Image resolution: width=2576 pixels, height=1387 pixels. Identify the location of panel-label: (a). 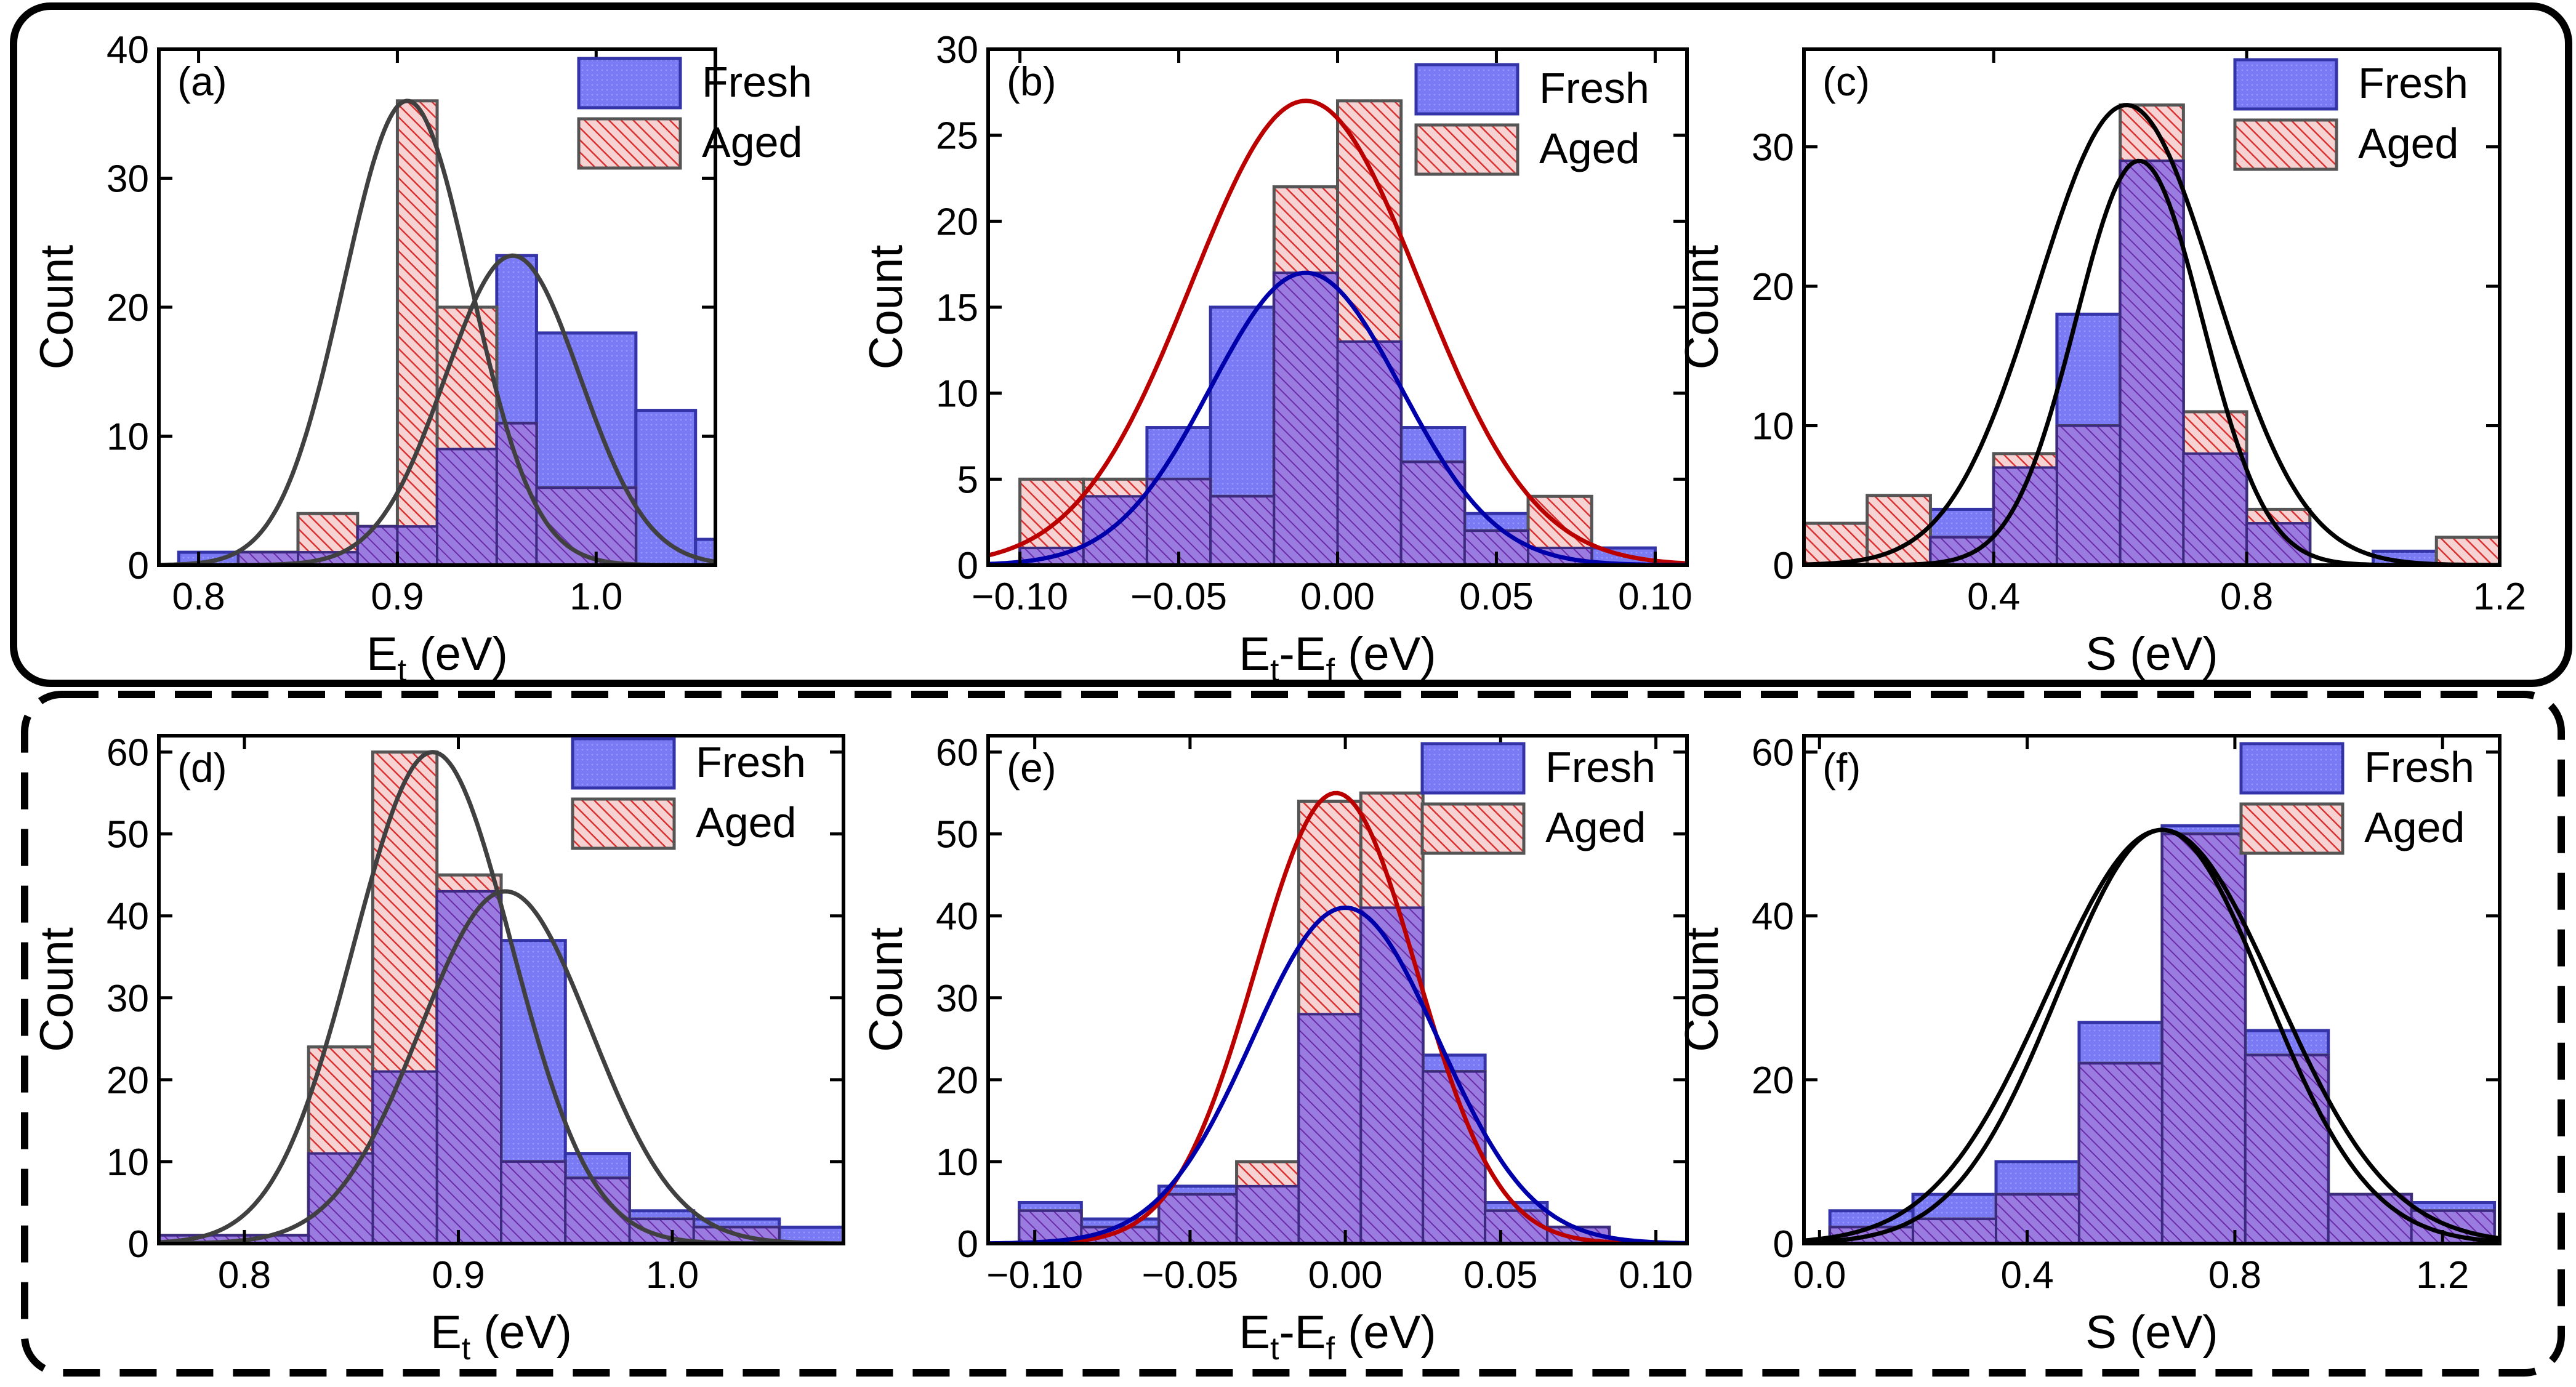
(202, 81).